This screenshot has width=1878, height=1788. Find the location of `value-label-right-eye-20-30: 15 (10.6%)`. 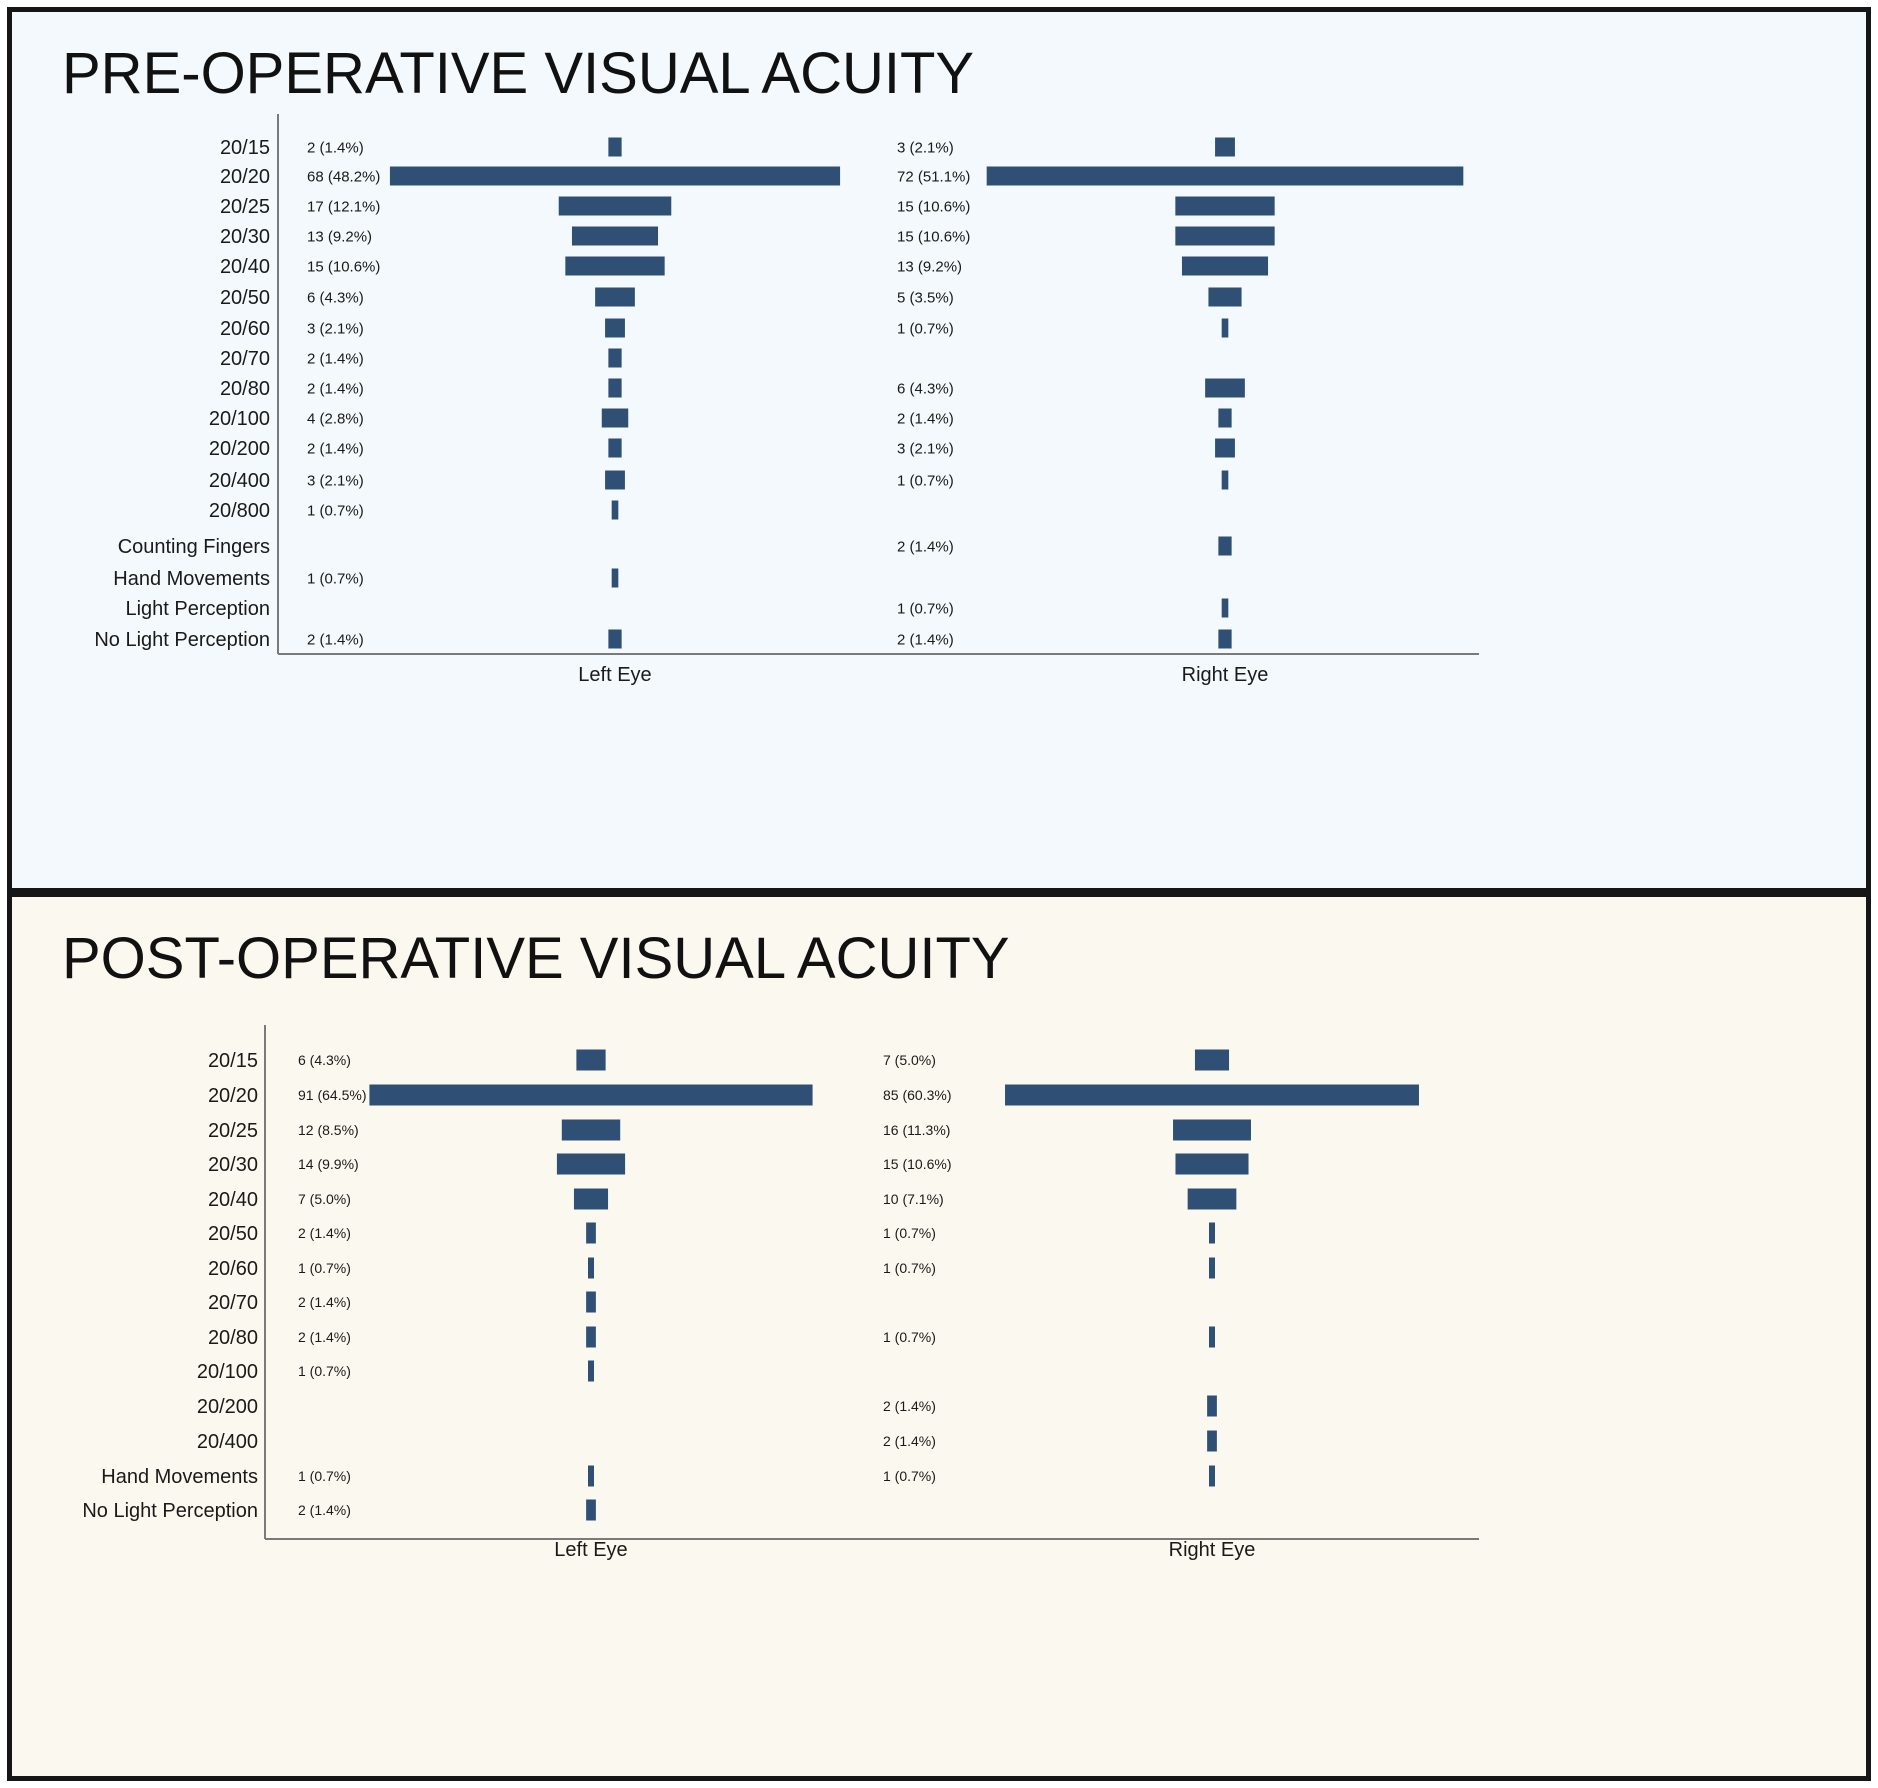

value-label-right-eye-20-30: 15 (10.6%) is located at coordinates (933, 236).